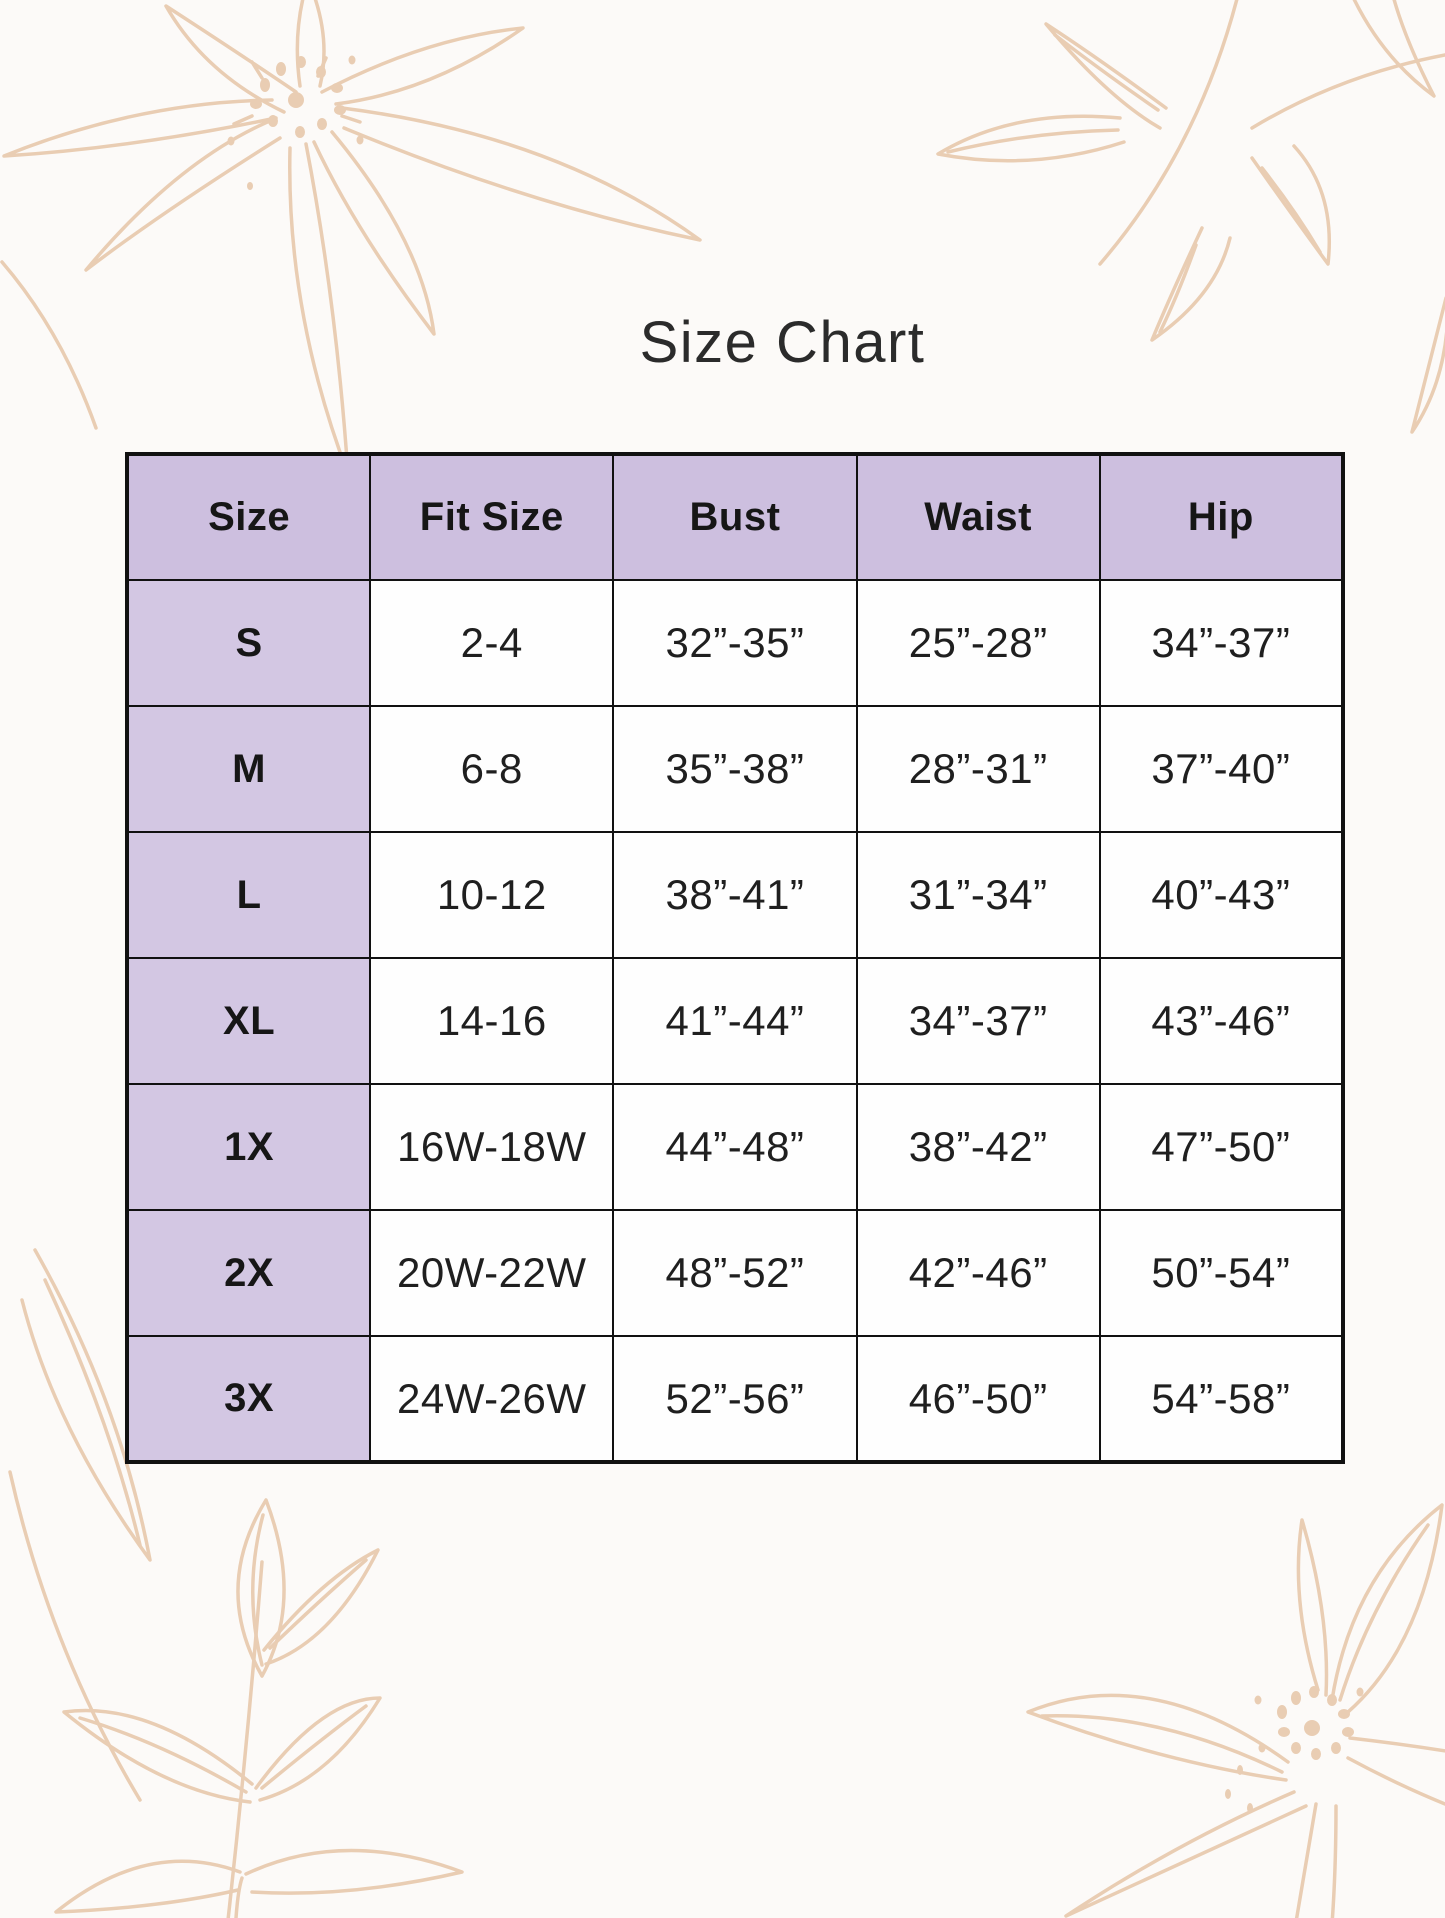 The image size is (1445, 1918). I want to click on waist-cell: 28”-31”, so click(978, 769).